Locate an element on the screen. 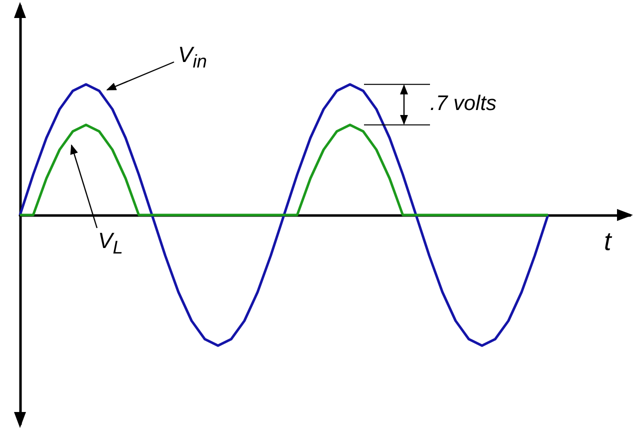 The width and height of the screenshot is (634, 430). annotation: .7 volts is located at coordinates (463, 104).